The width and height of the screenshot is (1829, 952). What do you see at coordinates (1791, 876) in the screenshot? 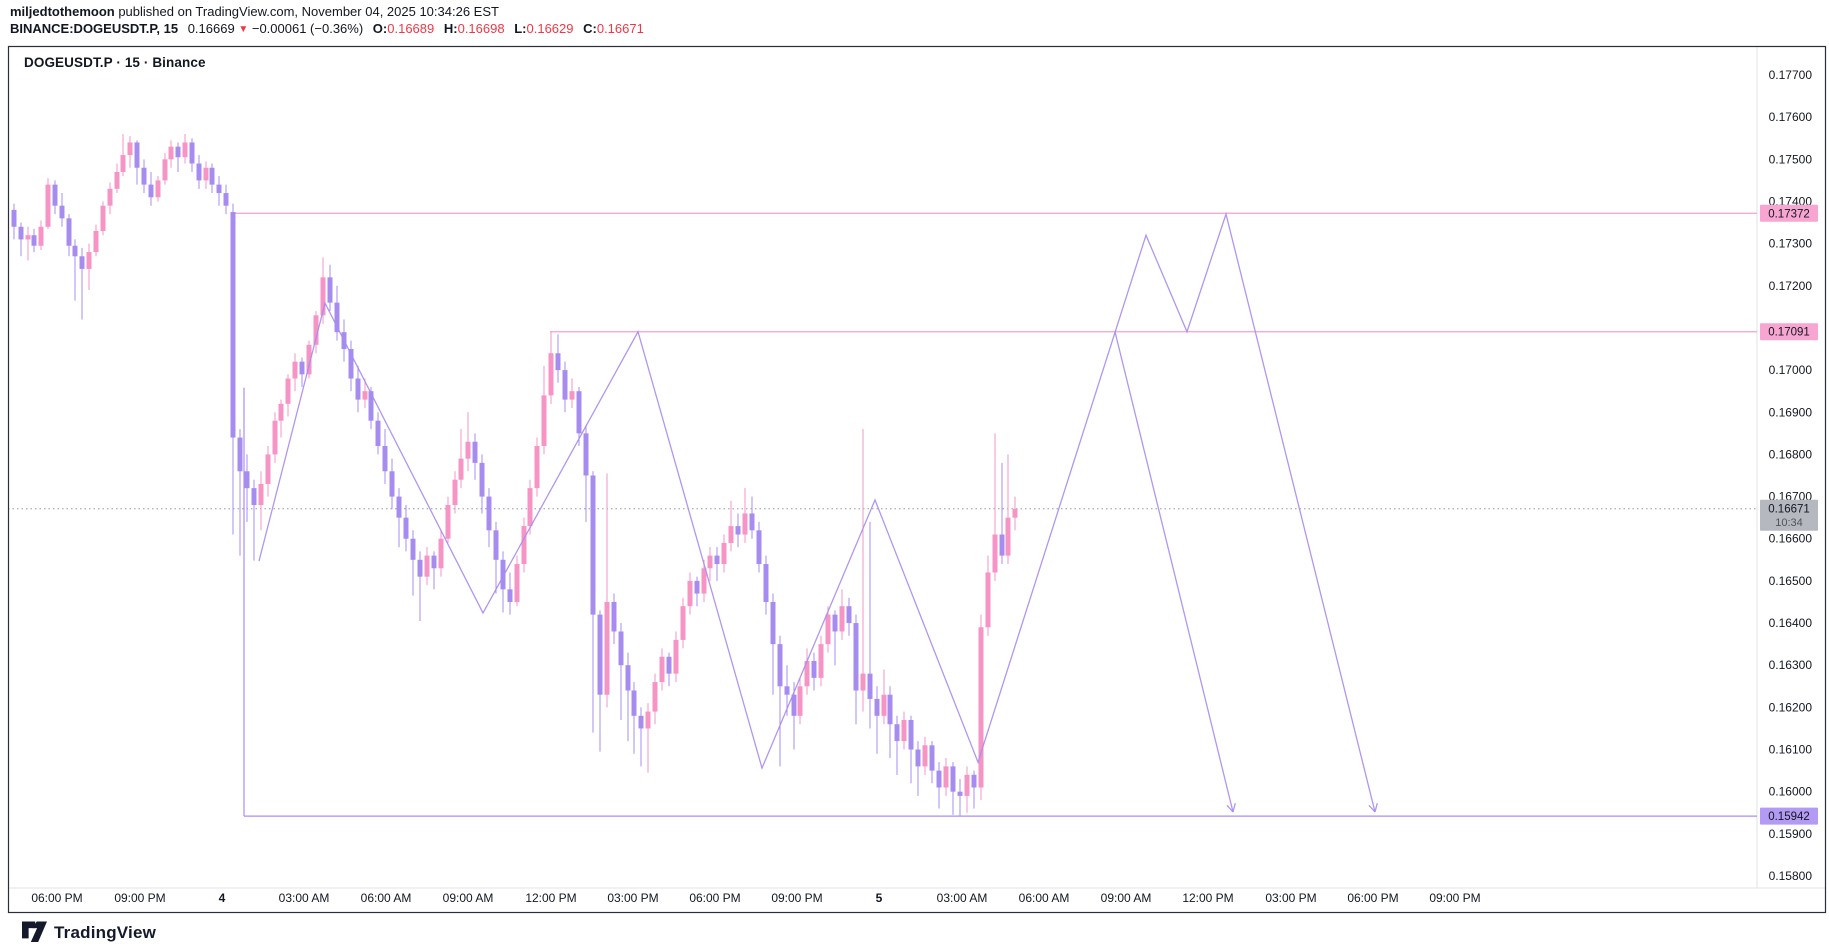
I see `price-axis-label: 0.15800` at bounding box center [1791, 876].